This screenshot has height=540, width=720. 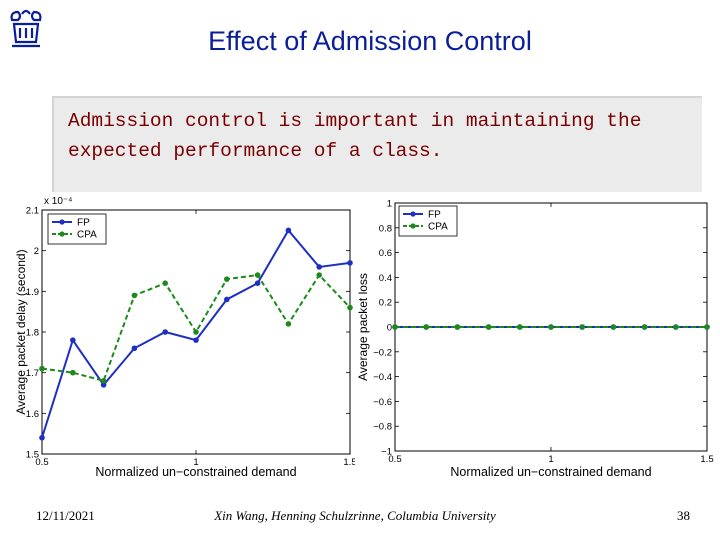 What do you see at coordinates (382, 352) in the screenshot?
I see `y-tick-label: −0.2` at bounding box center [382, 352].